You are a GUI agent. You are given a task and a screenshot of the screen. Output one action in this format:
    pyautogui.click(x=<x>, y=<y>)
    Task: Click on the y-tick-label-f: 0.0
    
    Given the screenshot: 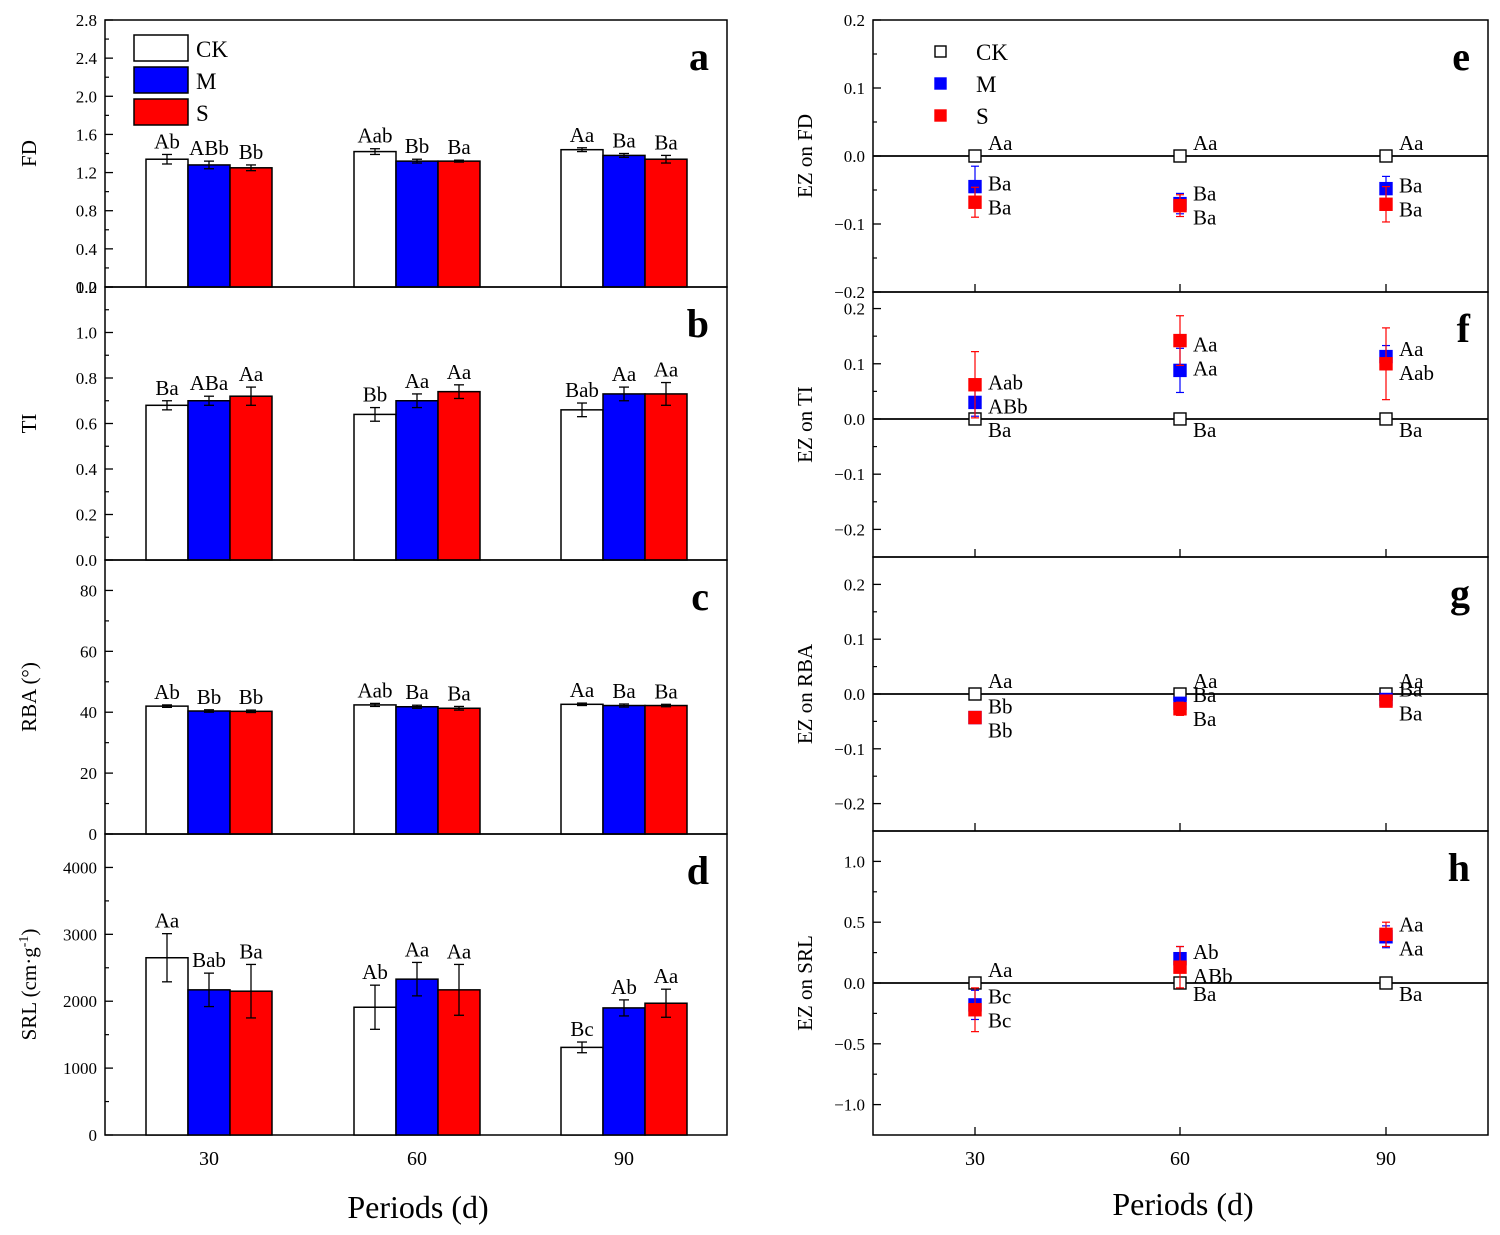 What is the action you would take?
    pyautogui.click(x=854, y=419)
    